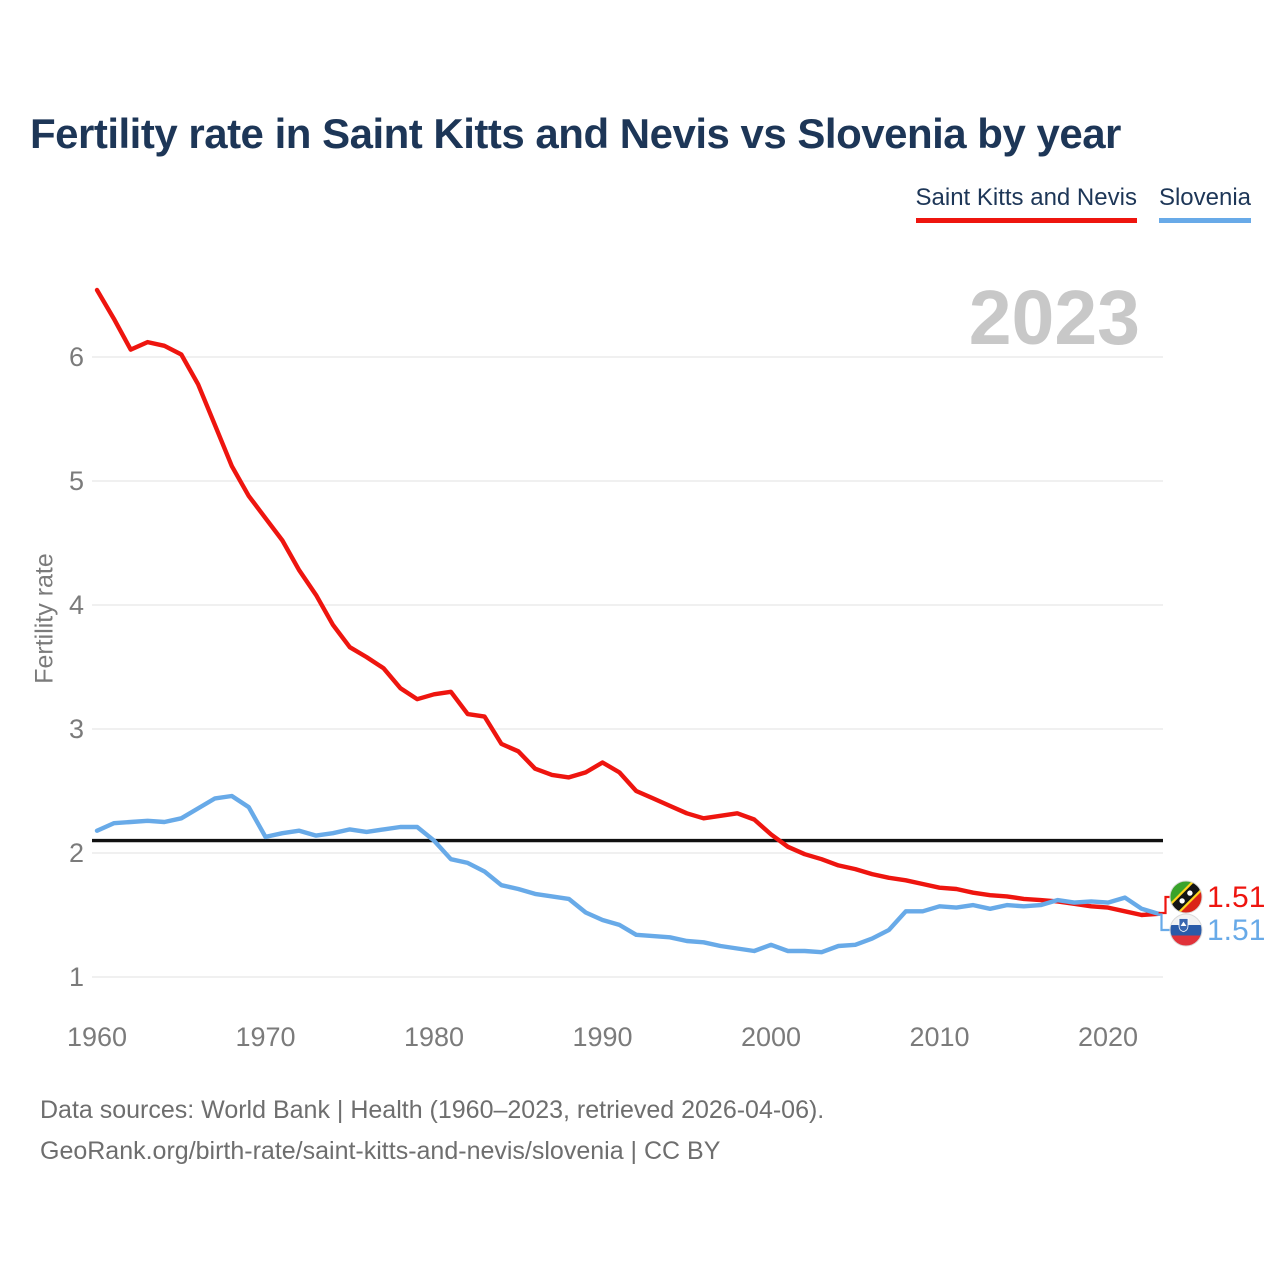  What do you see at coordinates (1164, 905) in the screenshot?
I see `end-bracket-saint-kitts-and-nevis` at bounding box center [1164, 905].